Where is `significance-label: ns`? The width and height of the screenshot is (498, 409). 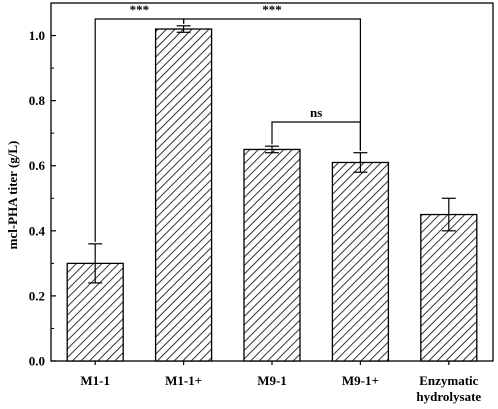
significance-label: ns is located at coordinates (316, 112).